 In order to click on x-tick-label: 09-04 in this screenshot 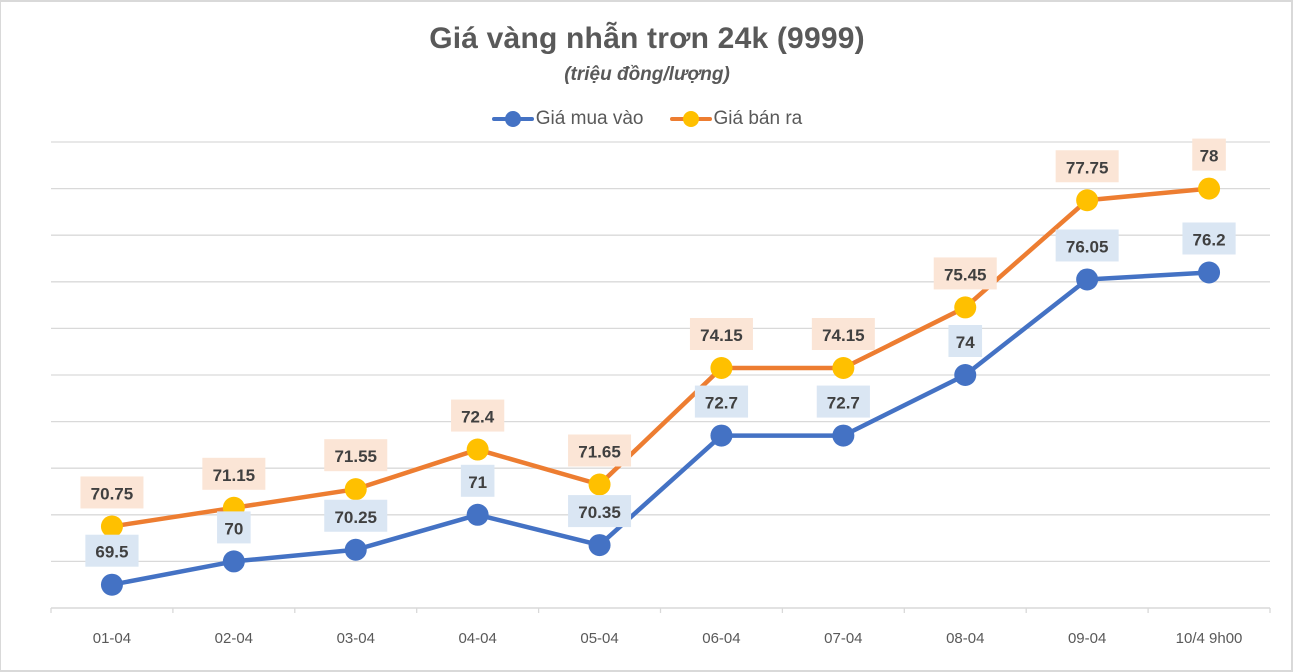, I will do `click(1087, 638)`.